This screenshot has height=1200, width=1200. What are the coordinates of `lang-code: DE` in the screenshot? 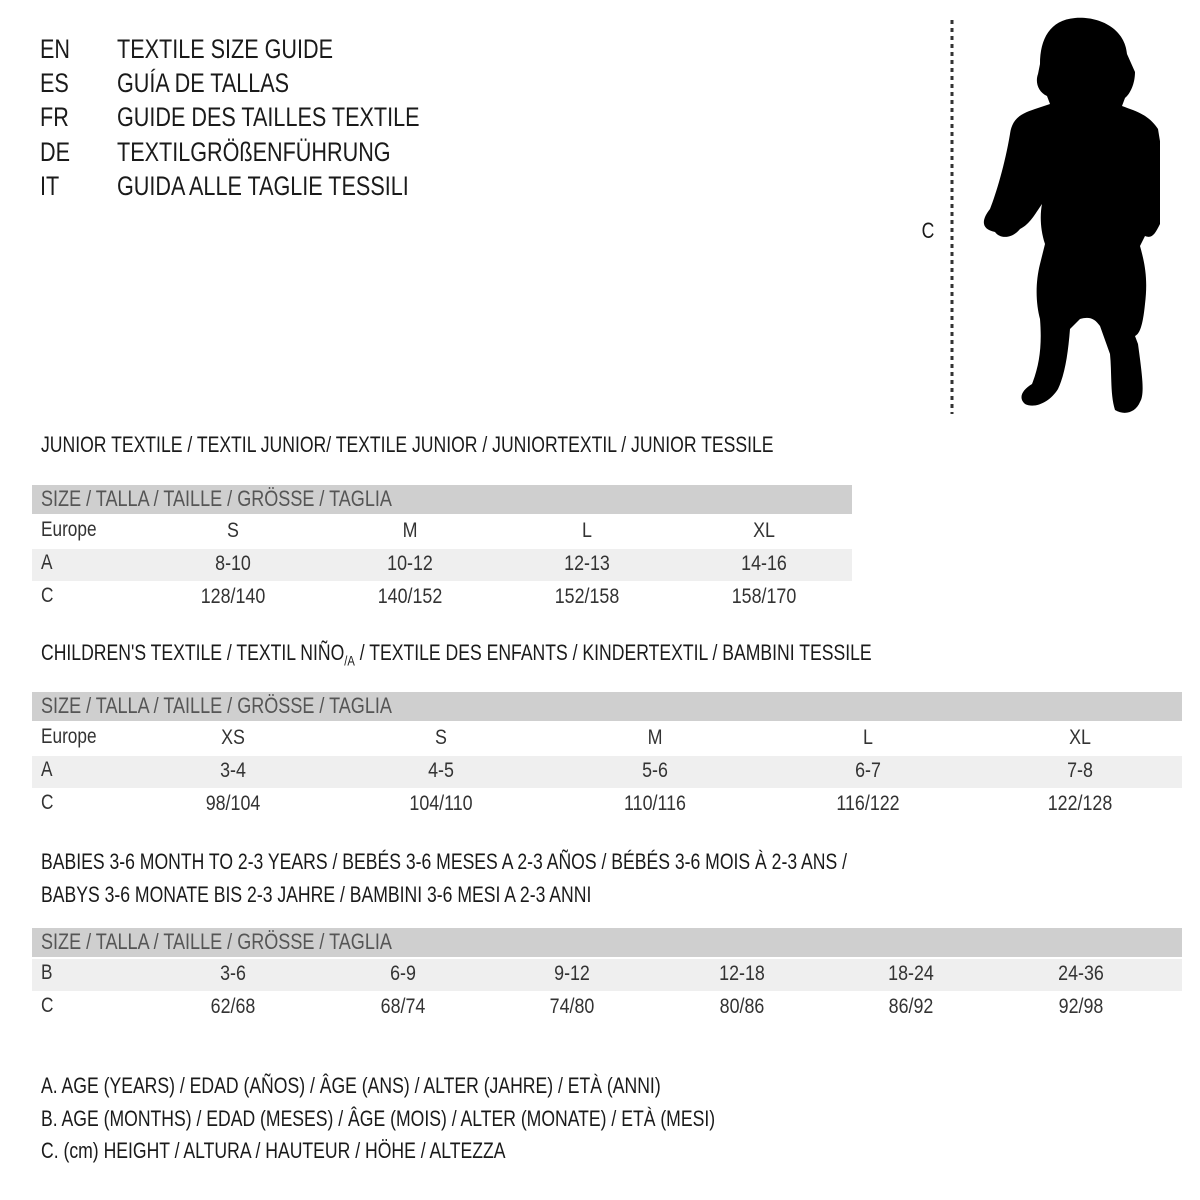 It's located at (55, 152).